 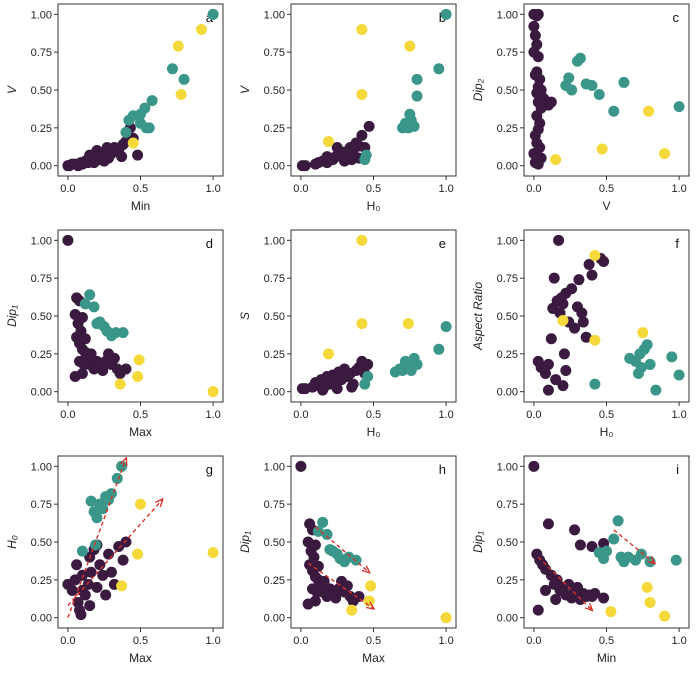 What do you see at coordinates (114, 108) in the screenshot?
I see `scatter-panel-a: 0.00.51.00.000.250.500.751.00MinVa` at bounding box center [114, 108].